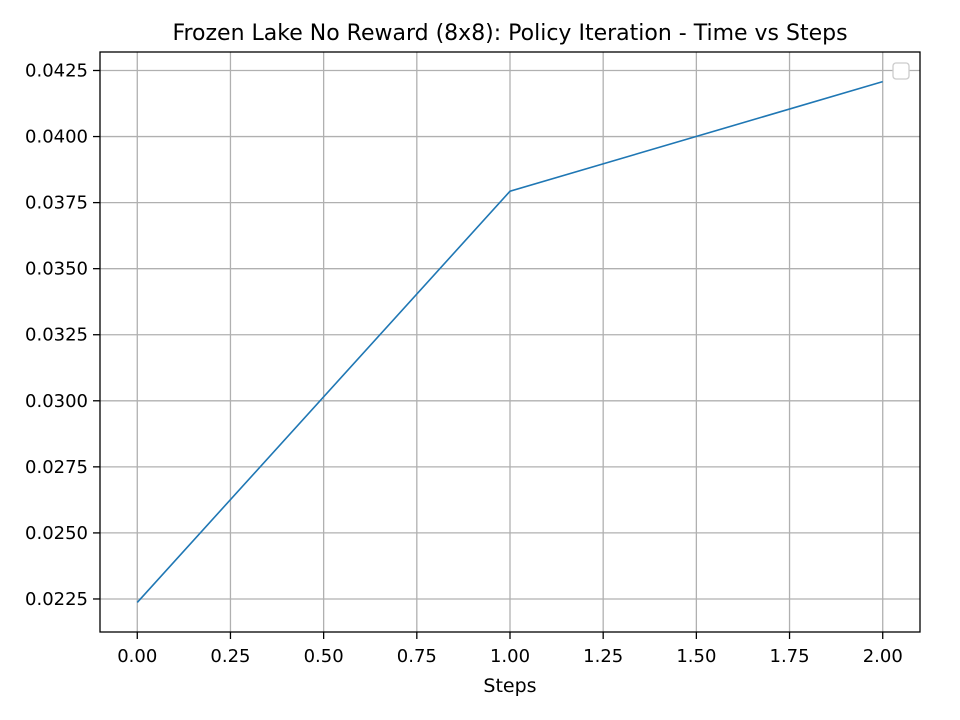 The image size is (960, 720). Describe the element at coordinates (603, 656) in the screenshot. I see `x-tick-label: 1.25` at that location.